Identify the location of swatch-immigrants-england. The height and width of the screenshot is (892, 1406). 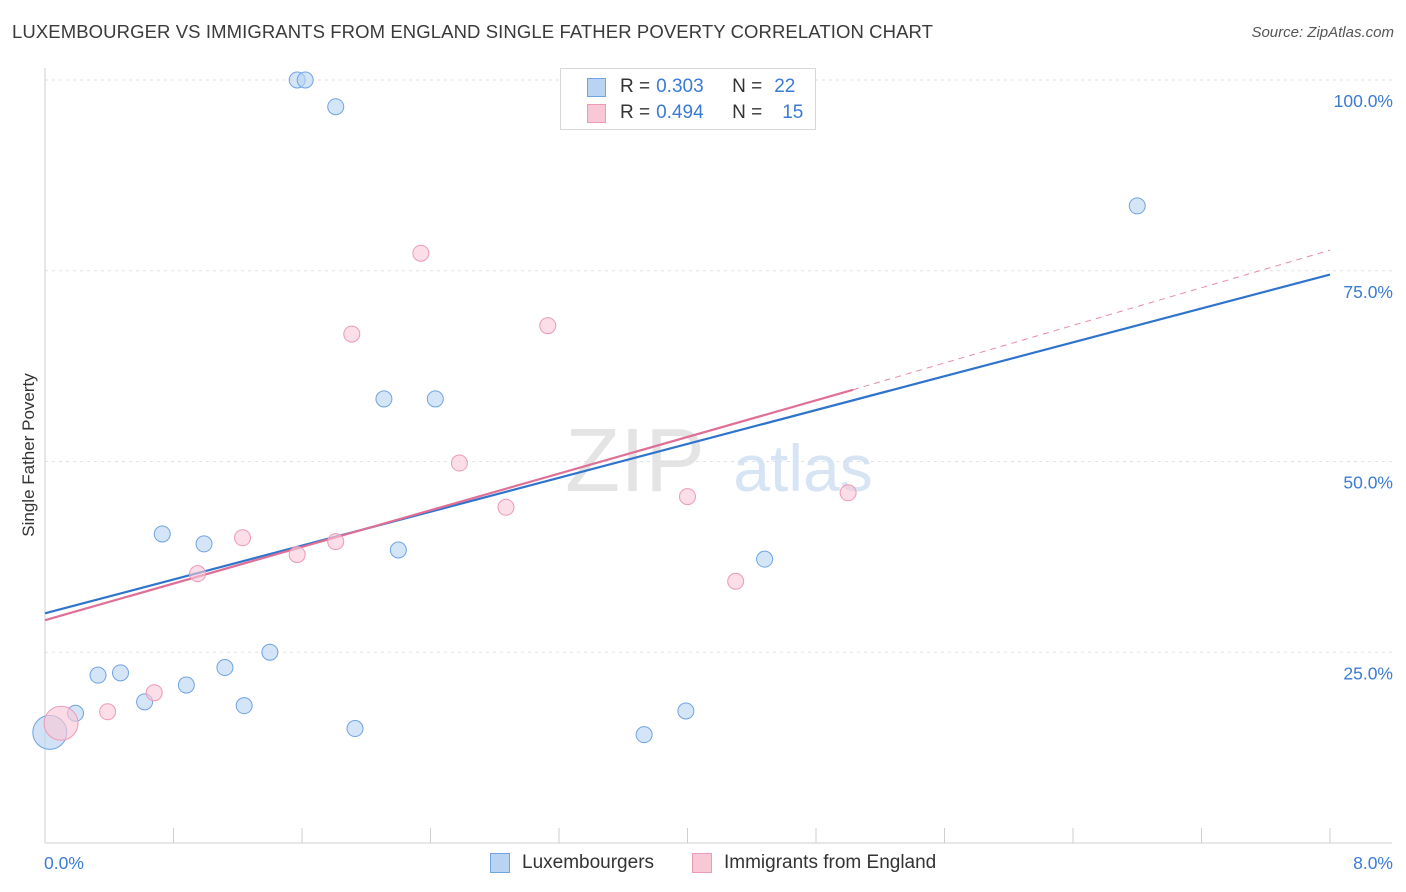
(596, 113).